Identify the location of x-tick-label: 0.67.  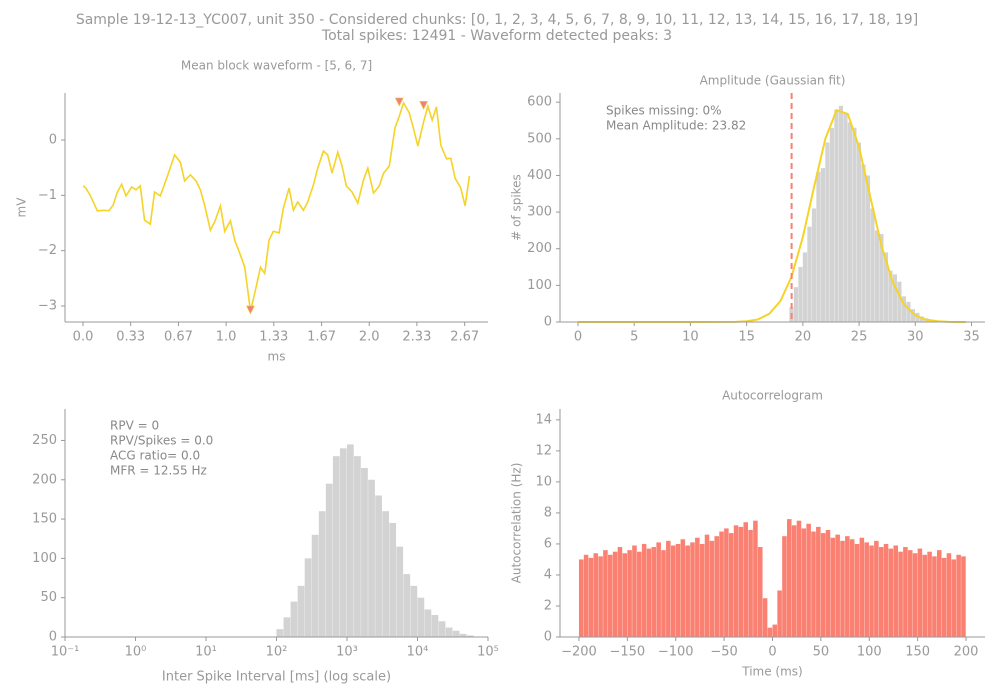
(178, 337).